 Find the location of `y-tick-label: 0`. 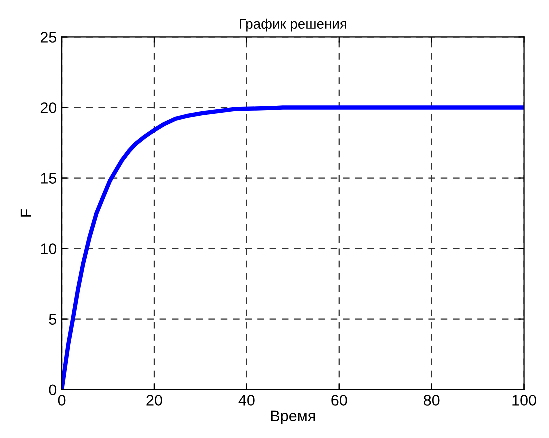

y-tick-label: 0 is located at coordinates (53, 390).